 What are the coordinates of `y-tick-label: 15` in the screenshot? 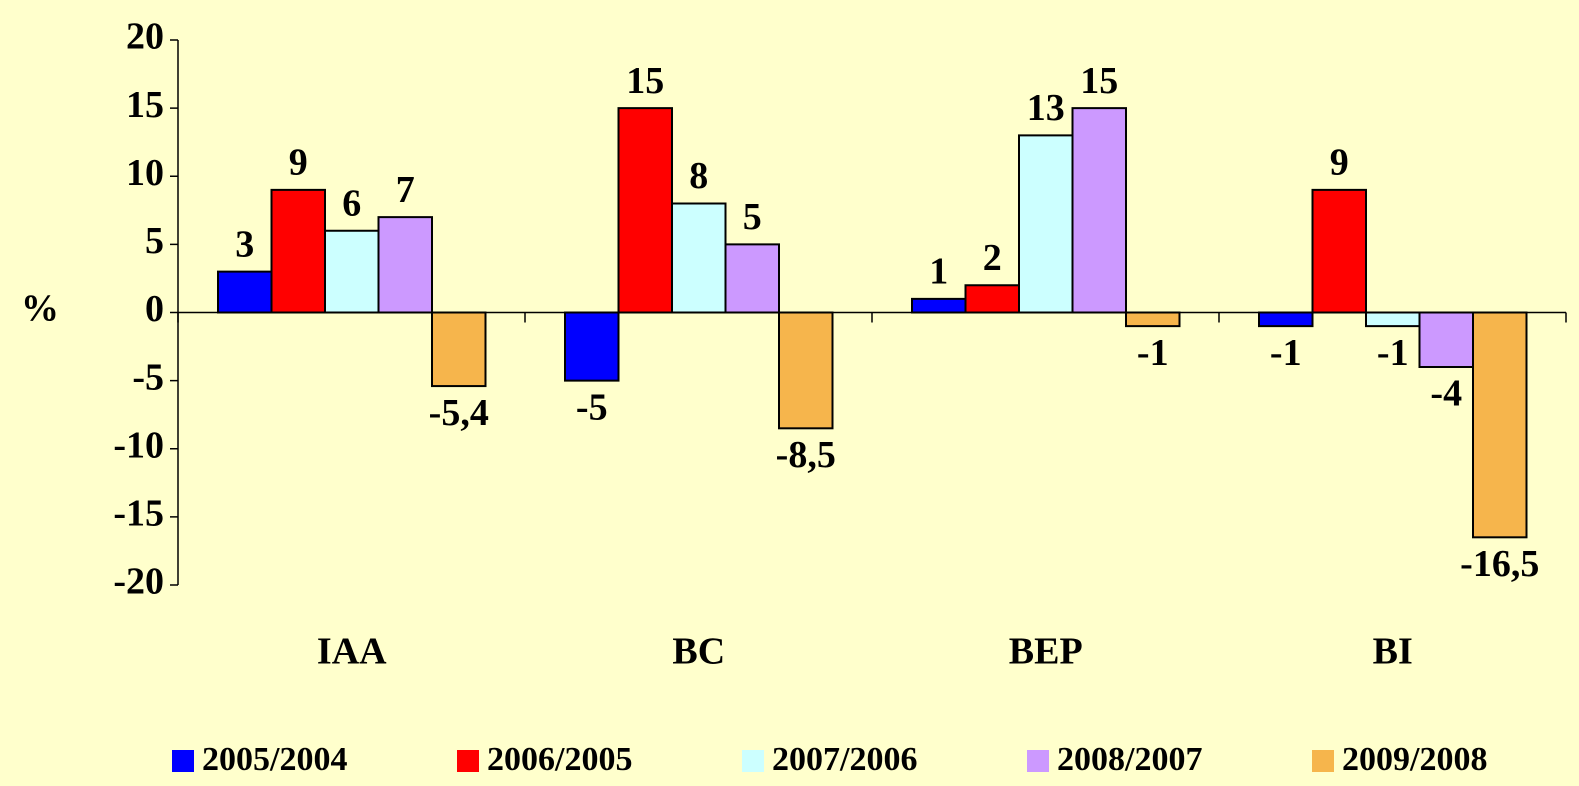 It's located at (145, 105).